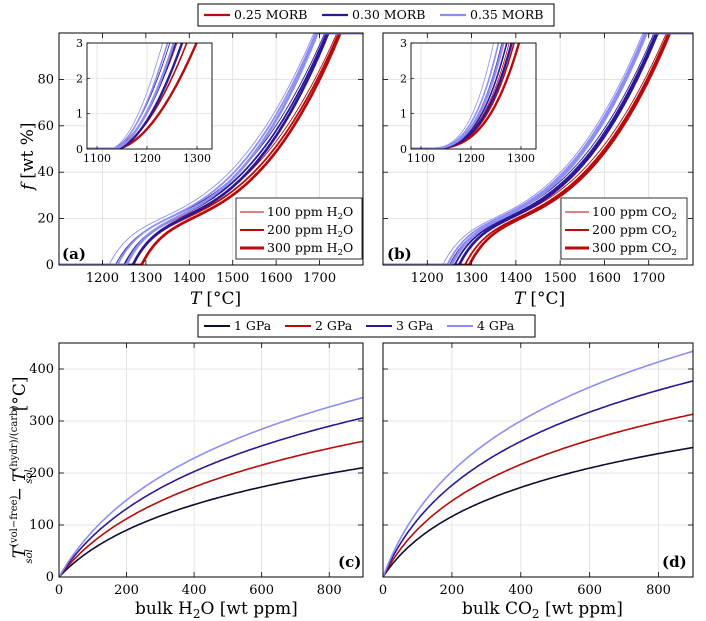  I want to click on legend-middle: 1 GPa 2 GPa 3 GPa 4 GPa, so click(366, 326).